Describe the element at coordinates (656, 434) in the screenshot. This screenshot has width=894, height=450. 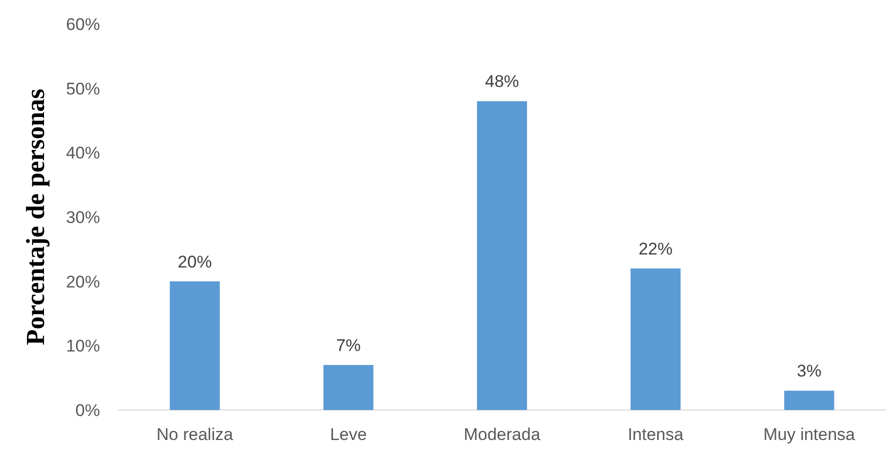
I see `x-tick-label: Intensa` at that location.